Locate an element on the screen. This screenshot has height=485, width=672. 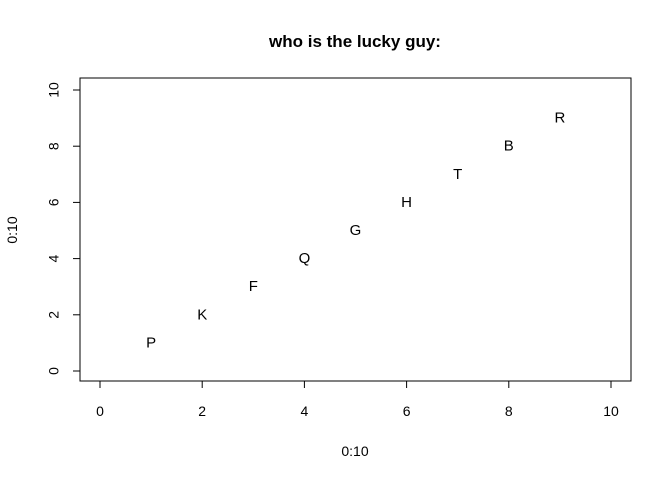
y-tick-label: 8 is located at coordinates (54, 146).